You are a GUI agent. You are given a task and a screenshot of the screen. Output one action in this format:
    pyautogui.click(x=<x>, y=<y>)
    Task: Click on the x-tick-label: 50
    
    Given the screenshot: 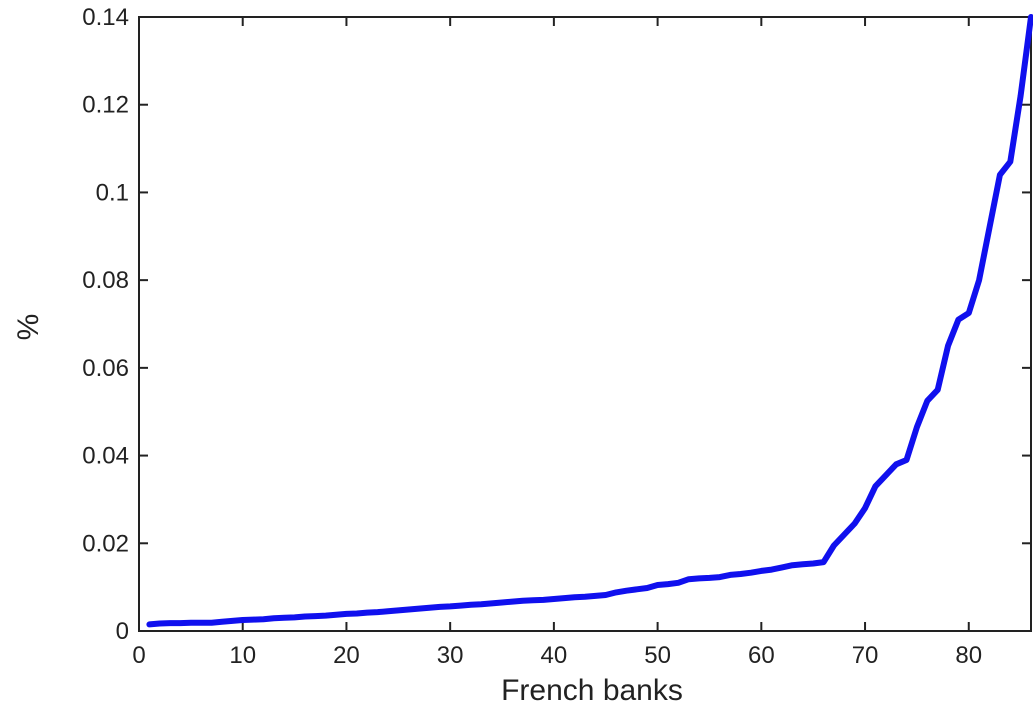 What is the action you would take?
    pyautogui.click(x=657, y=655)
    